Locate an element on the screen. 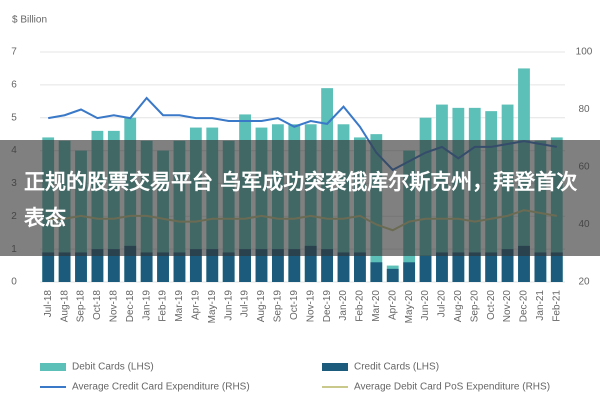 The width and height of the screenshot is (600, 405). legend-label: Average Debit Card PoS Expenditure (RHS) is located at coordinates (452, 387).